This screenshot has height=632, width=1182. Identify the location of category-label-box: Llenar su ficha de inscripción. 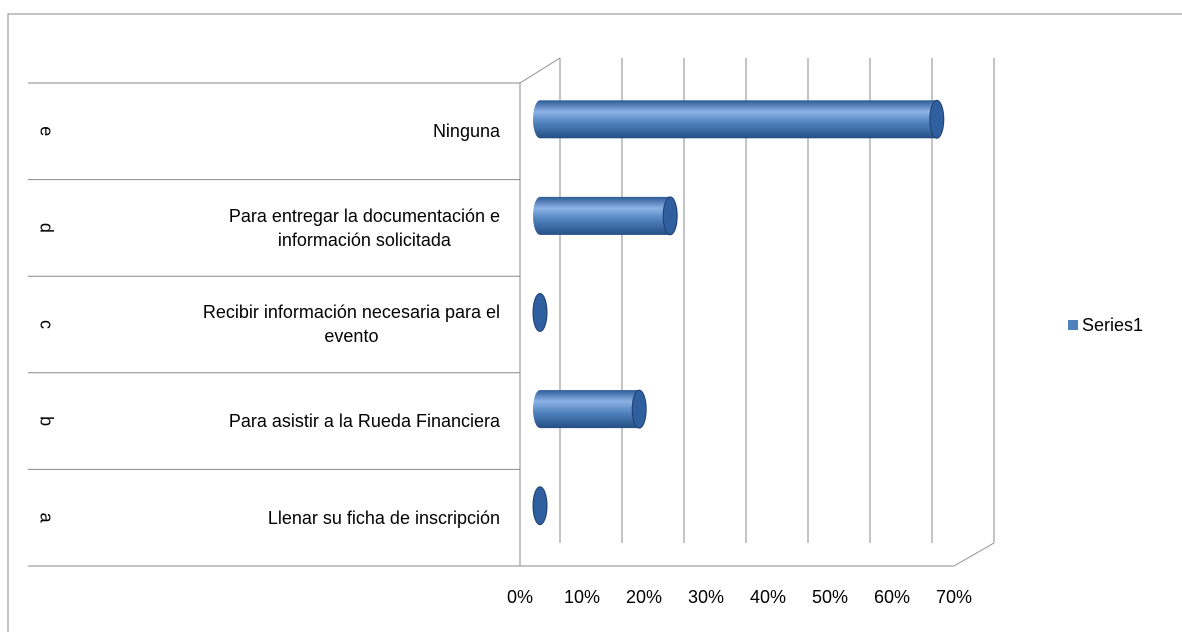
(270, 517).